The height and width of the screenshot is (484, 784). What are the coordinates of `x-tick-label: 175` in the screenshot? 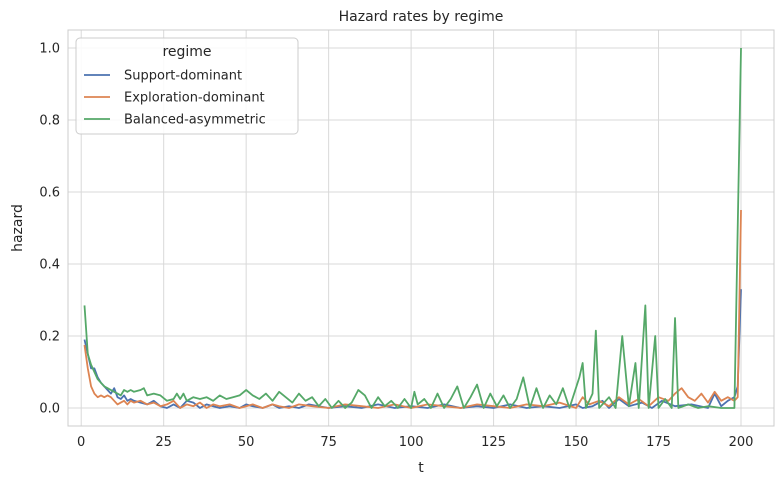 It's located at (658, 442).